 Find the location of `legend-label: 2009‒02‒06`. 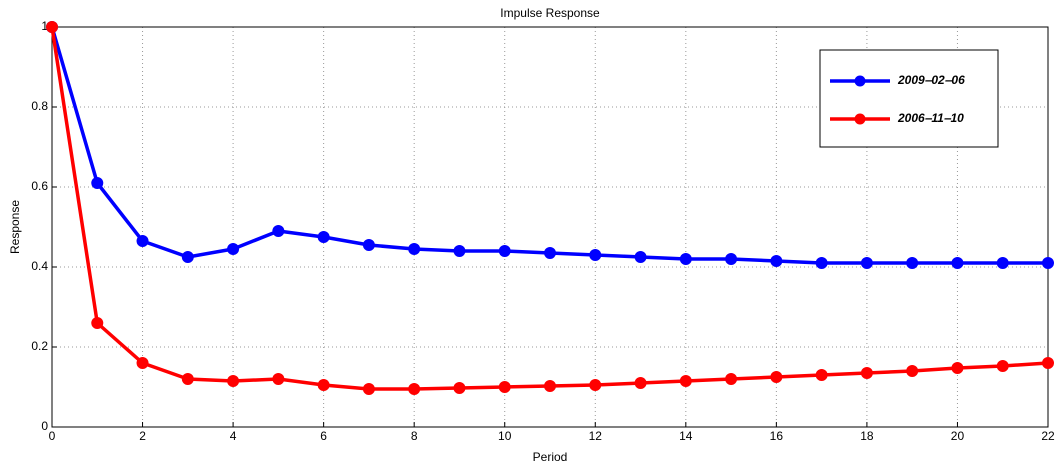

legend-label: 2009‒02‒06 is located at coordinates (931, 80).